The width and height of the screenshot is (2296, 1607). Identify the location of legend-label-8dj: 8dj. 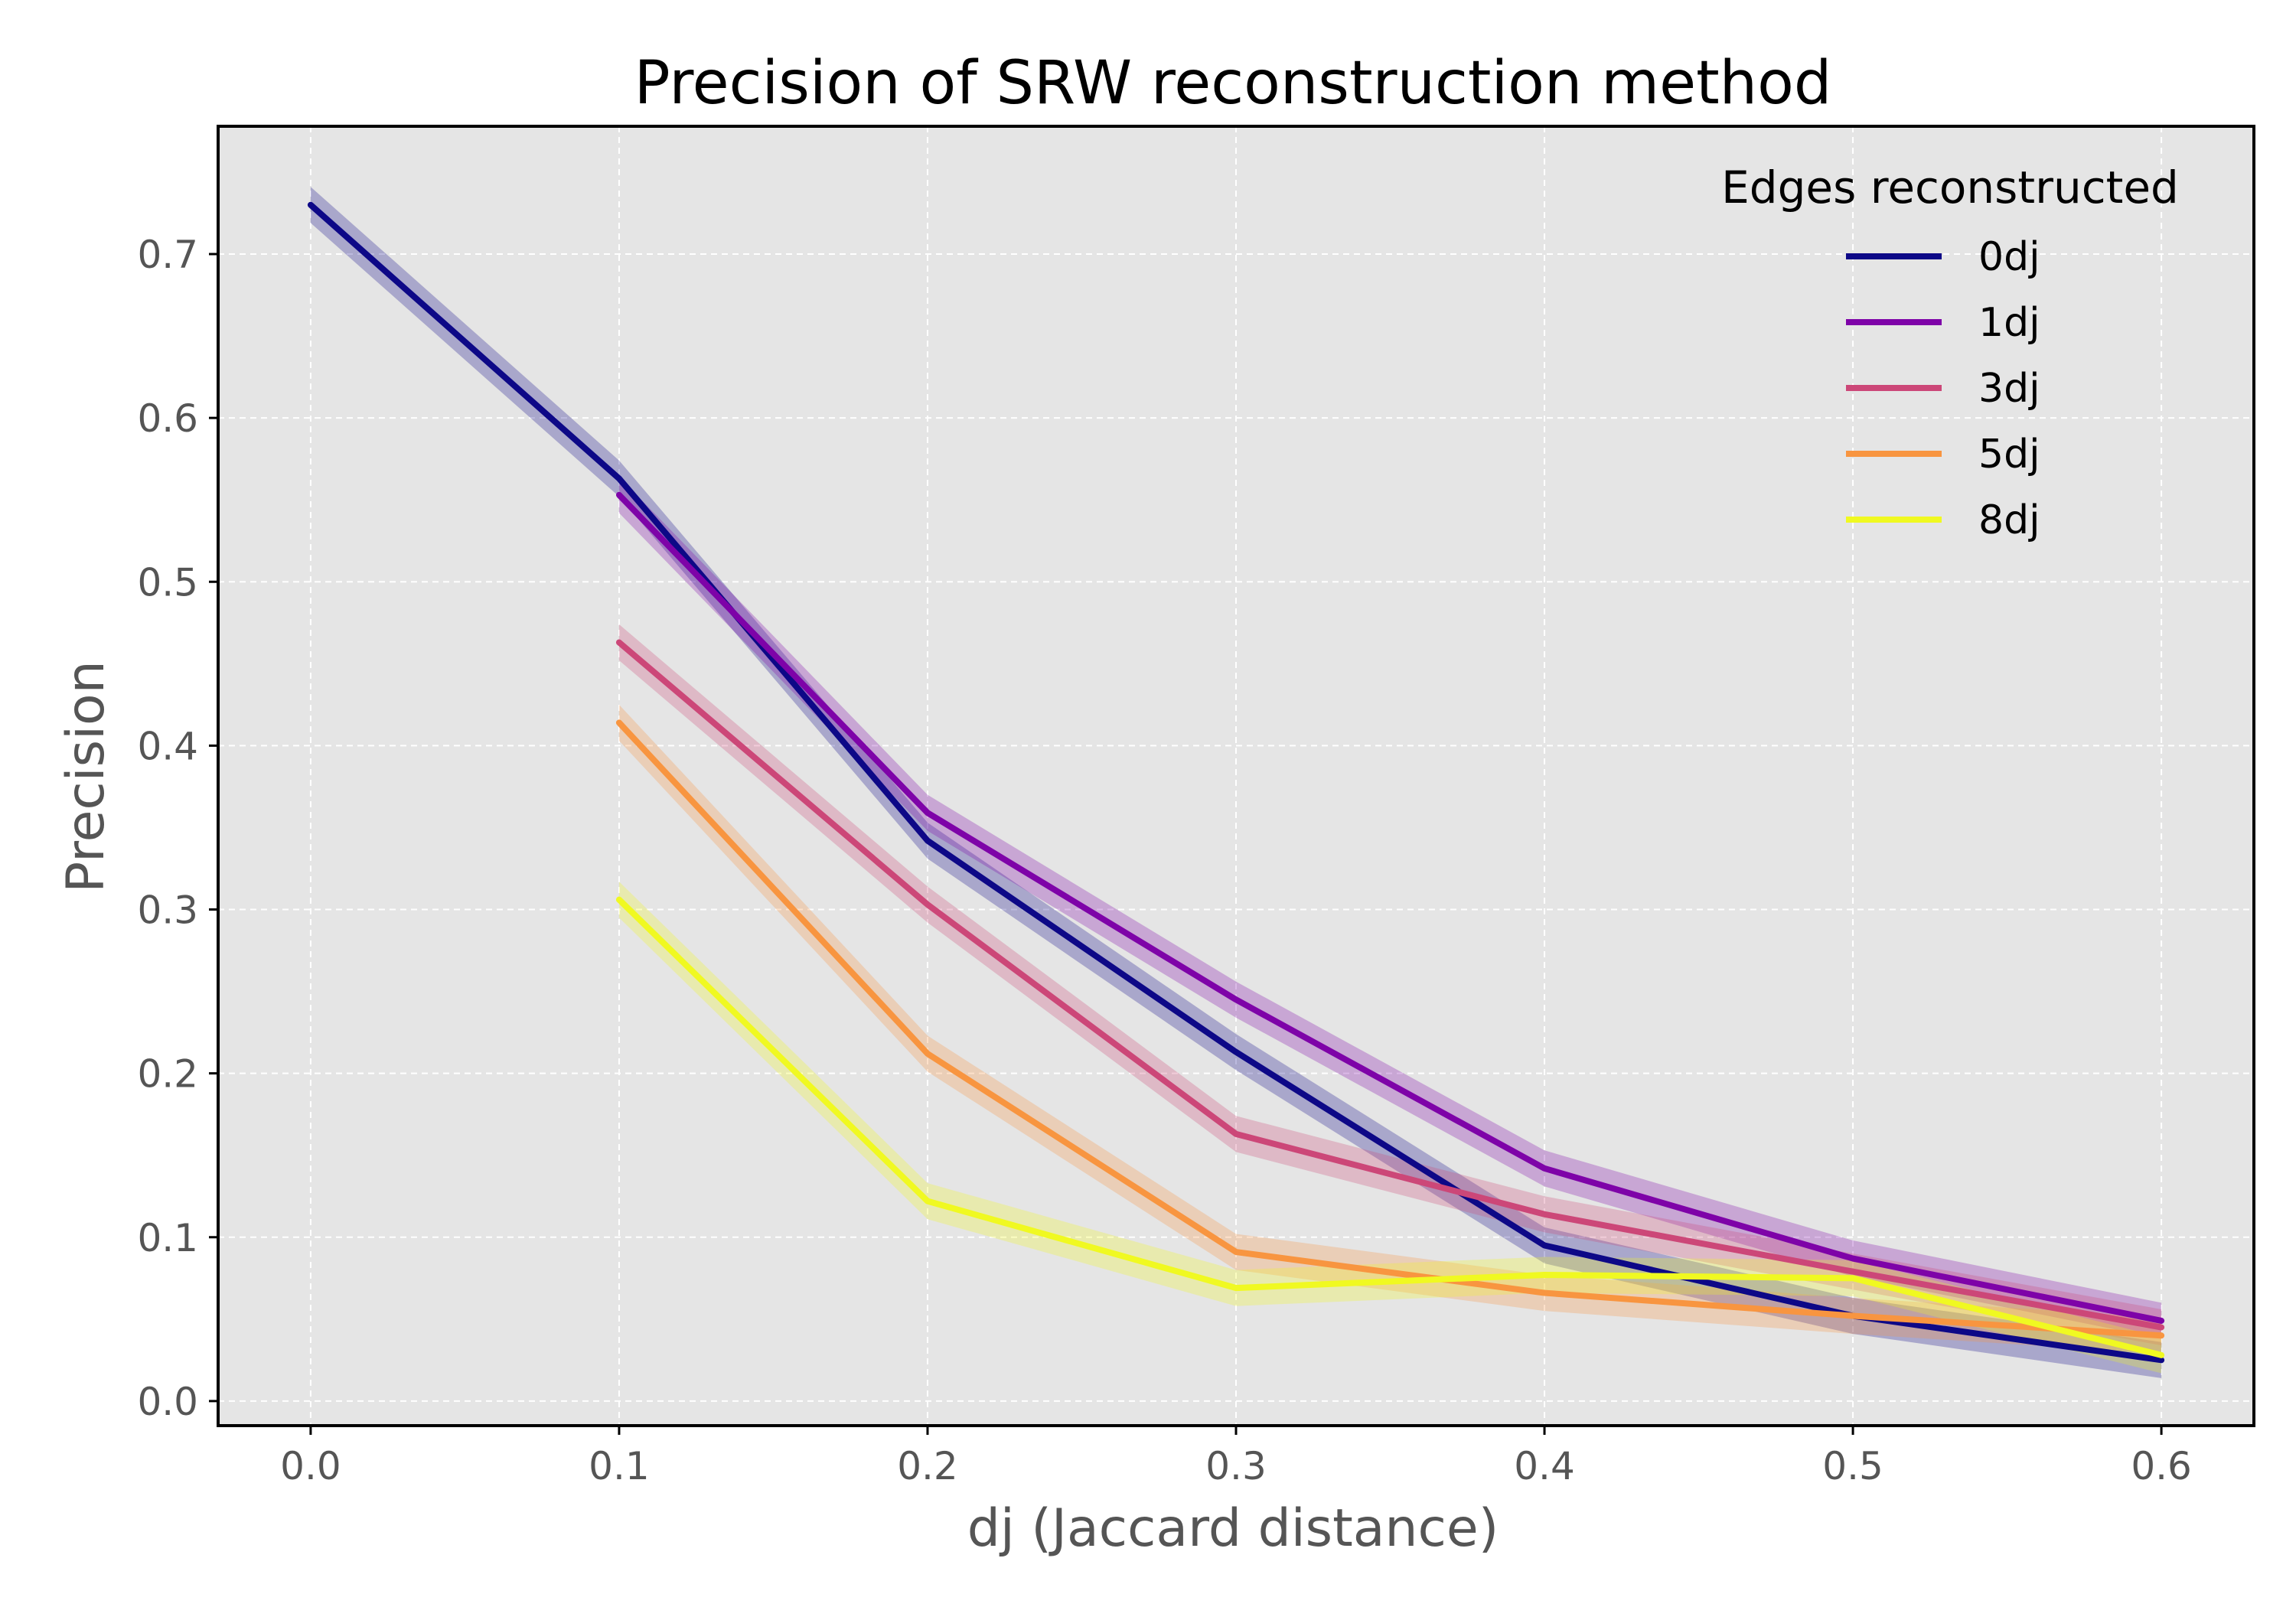
(2009, 520).